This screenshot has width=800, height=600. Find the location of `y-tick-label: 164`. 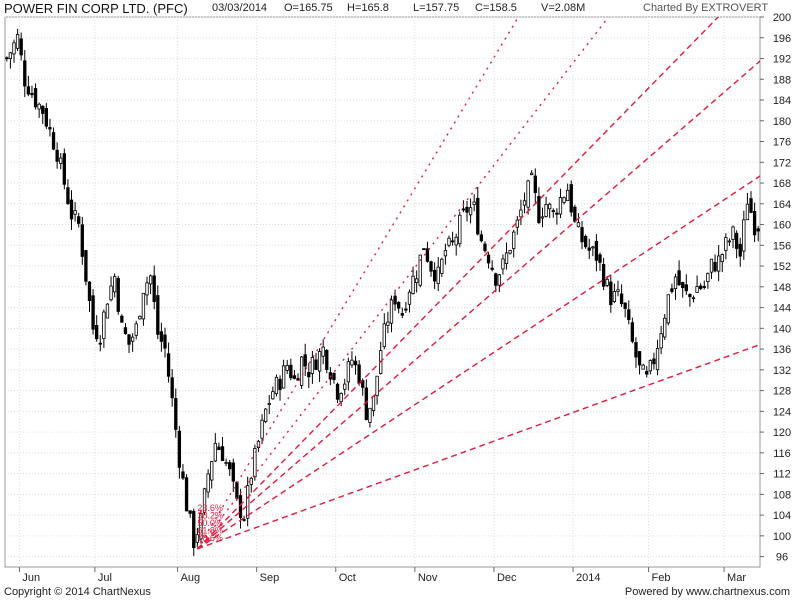

y-tick-label: 164 is located at coordinates (782, 205).